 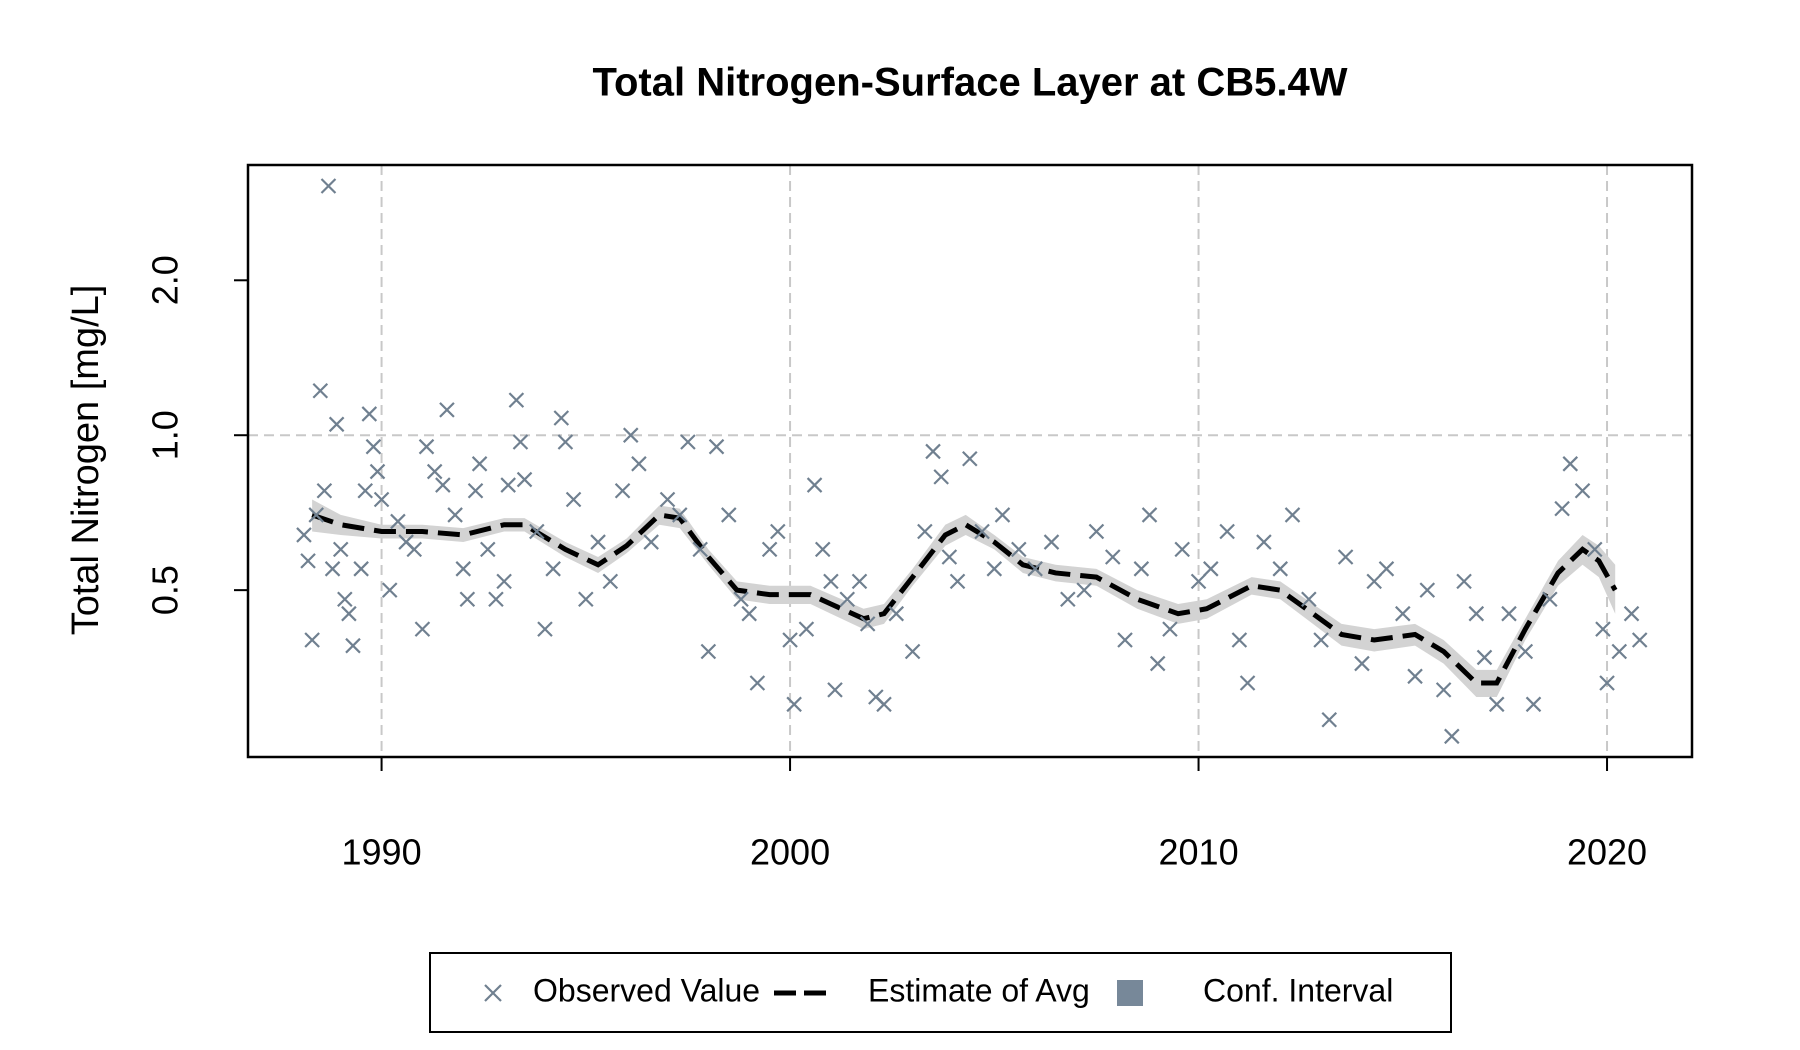 I want to click on legend-label: Observed Value, so click(x=646, y=990).